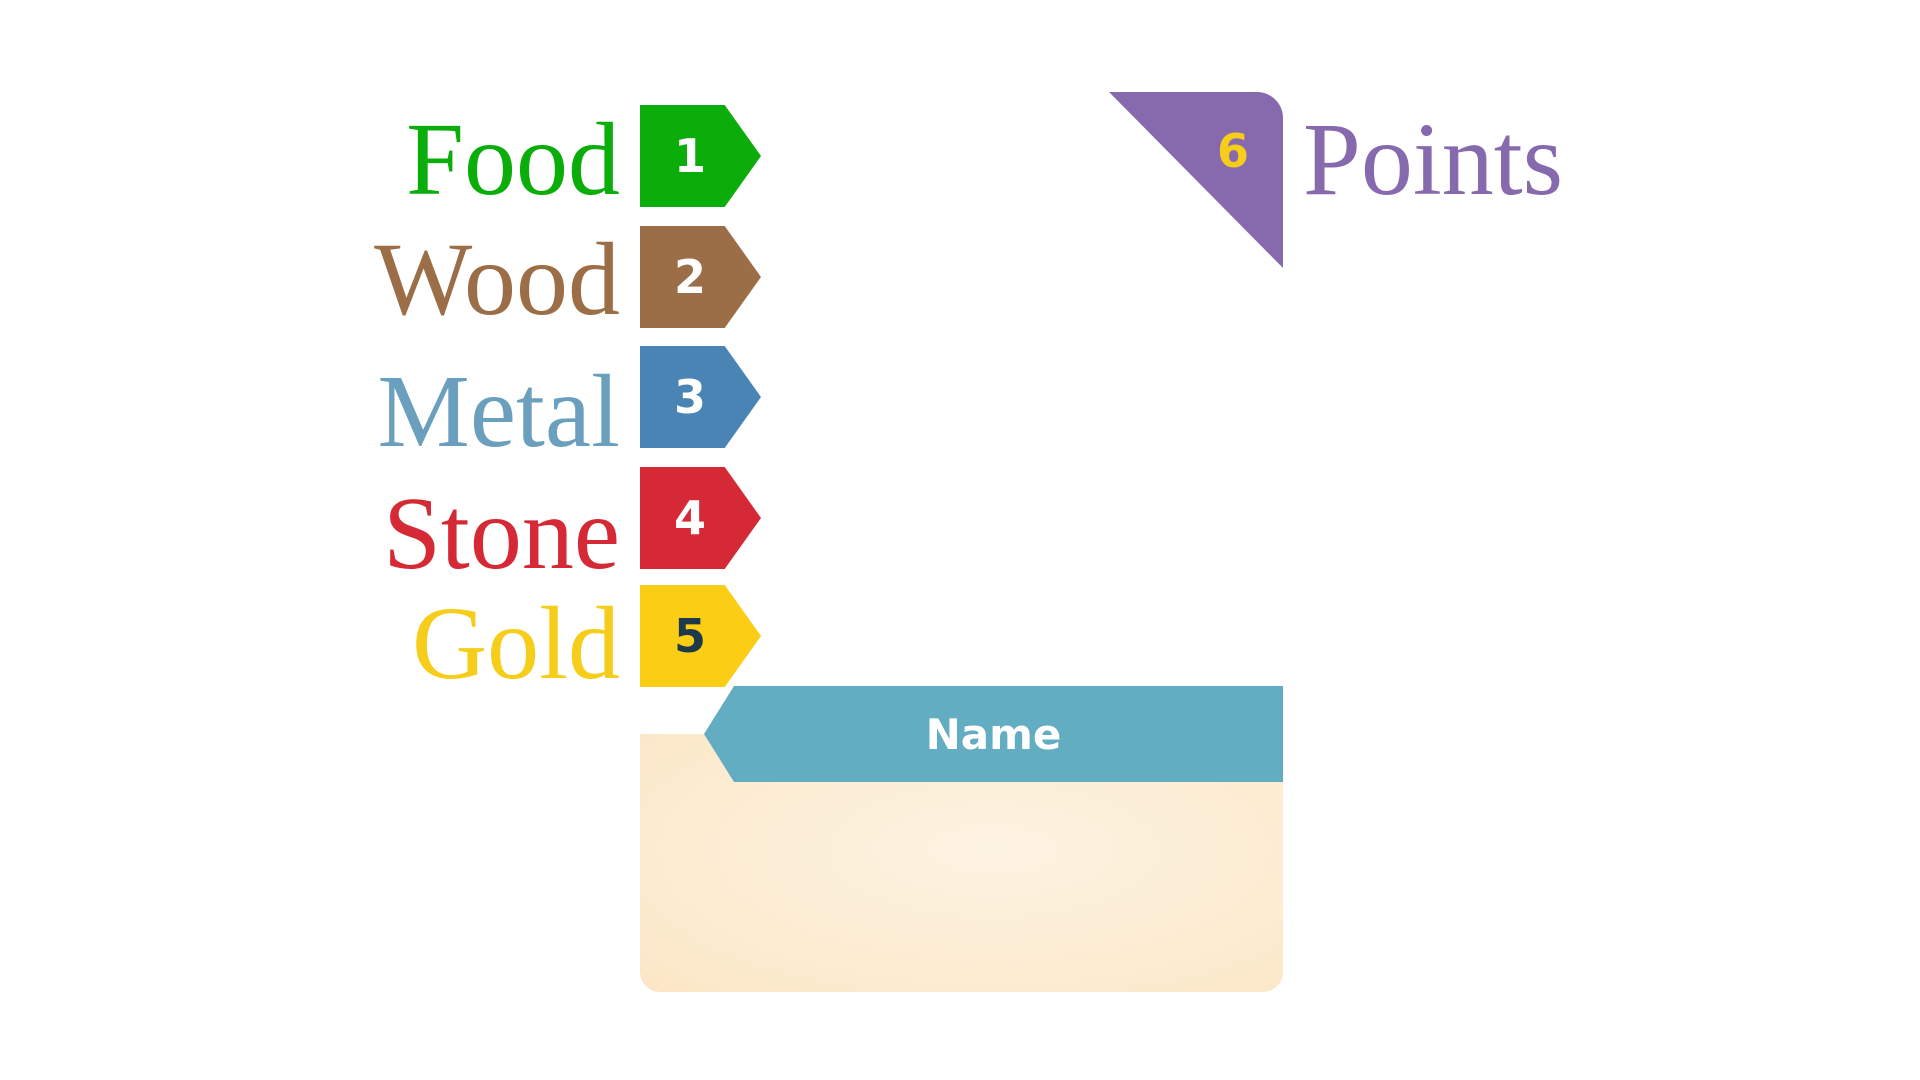 The width and height of the screenshot is (1920, 1080). What do you see at coordinates (700, 636) in the screenshot?
I see `resource-tag-gold: 5` at bounding box center [700, 636].